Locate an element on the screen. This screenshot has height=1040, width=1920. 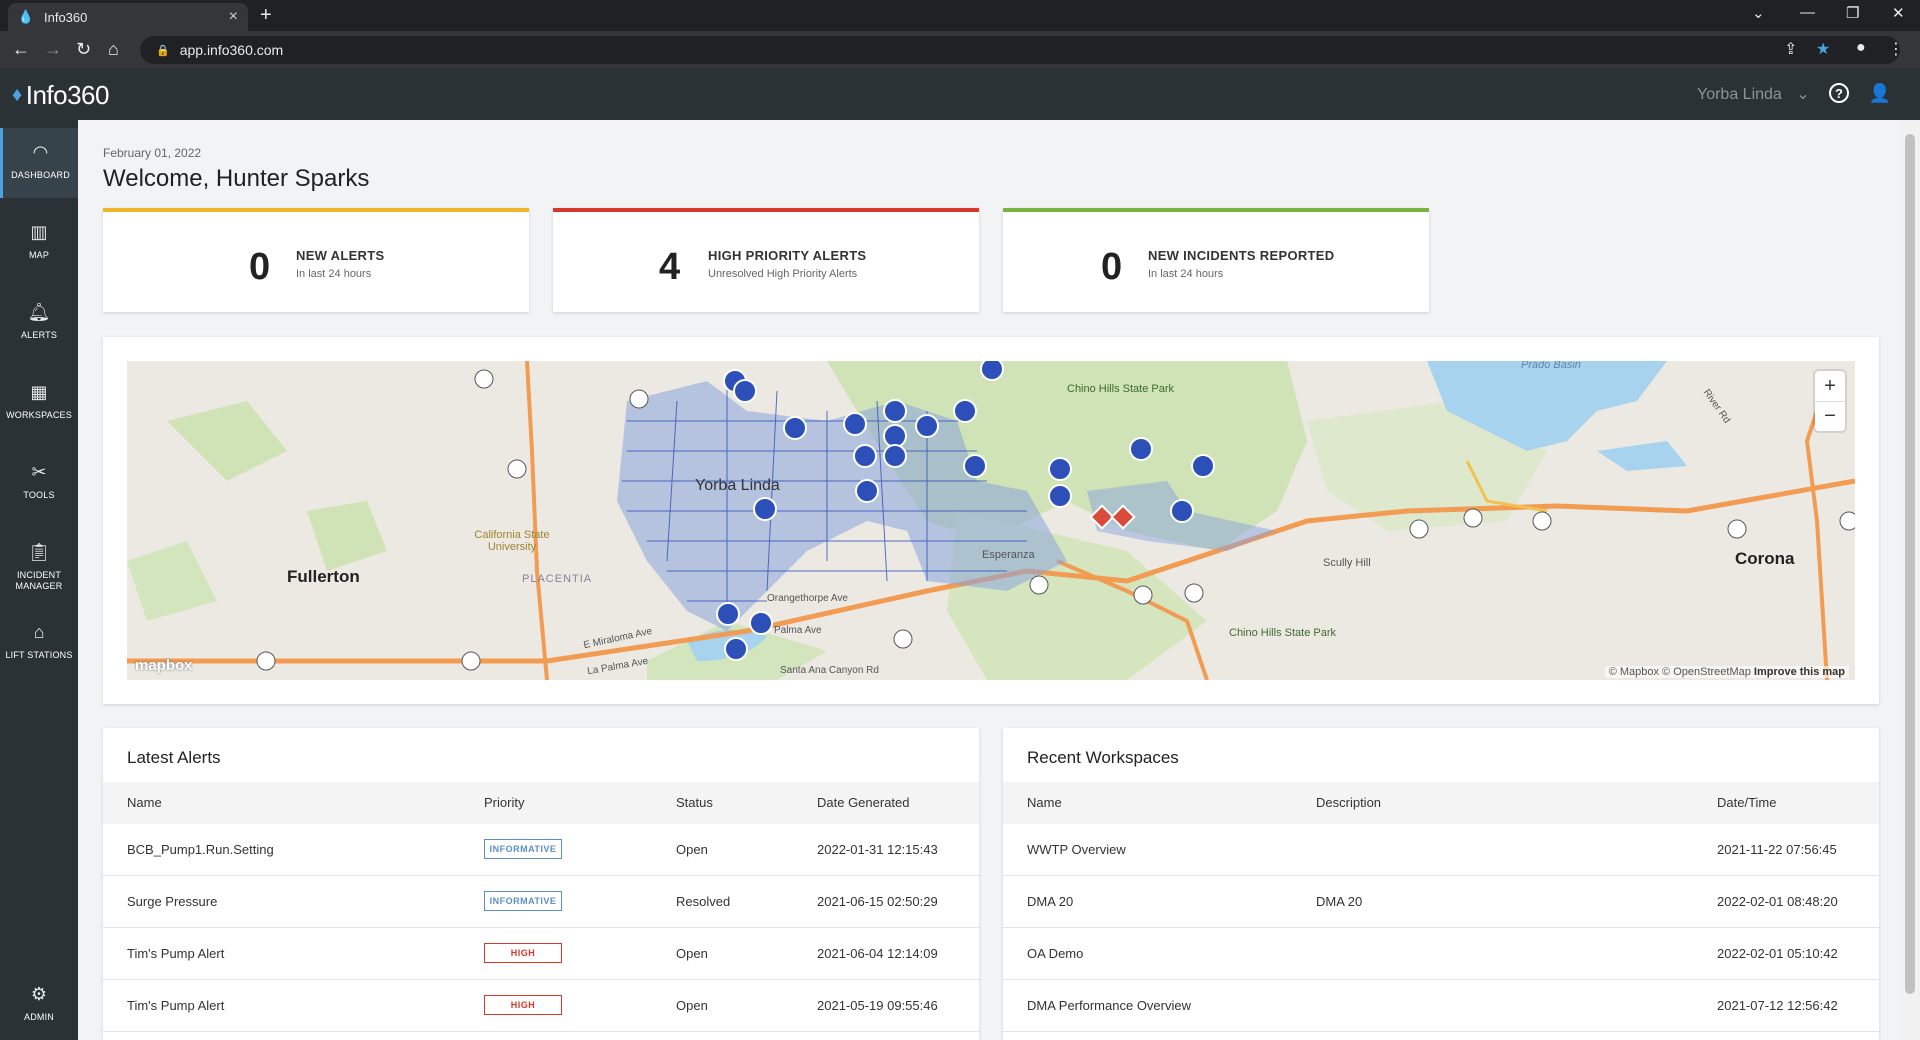
alert-date: 2022-01-31 12:15:43 is located at coordinates (877, 849).